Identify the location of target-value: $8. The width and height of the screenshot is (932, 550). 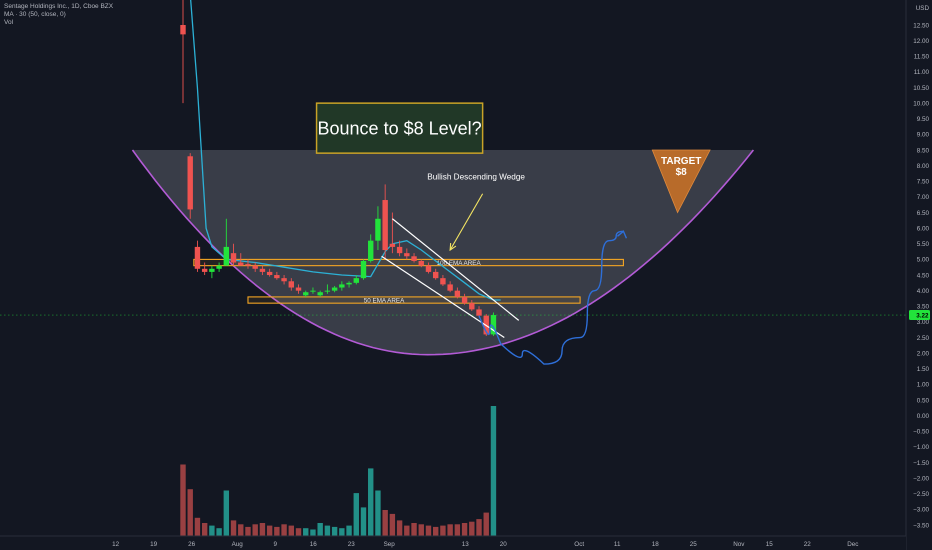
(682, 172).